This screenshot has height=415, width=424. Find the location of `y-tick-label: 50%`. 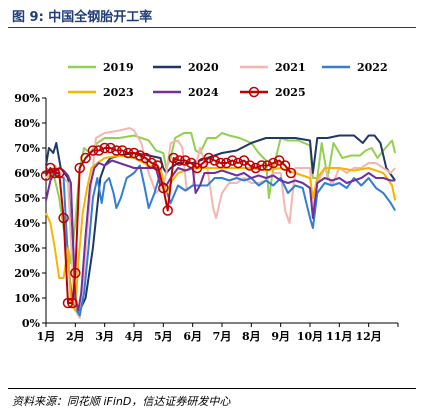

y-tick-label: 50% is located at coordinates (27, 198).